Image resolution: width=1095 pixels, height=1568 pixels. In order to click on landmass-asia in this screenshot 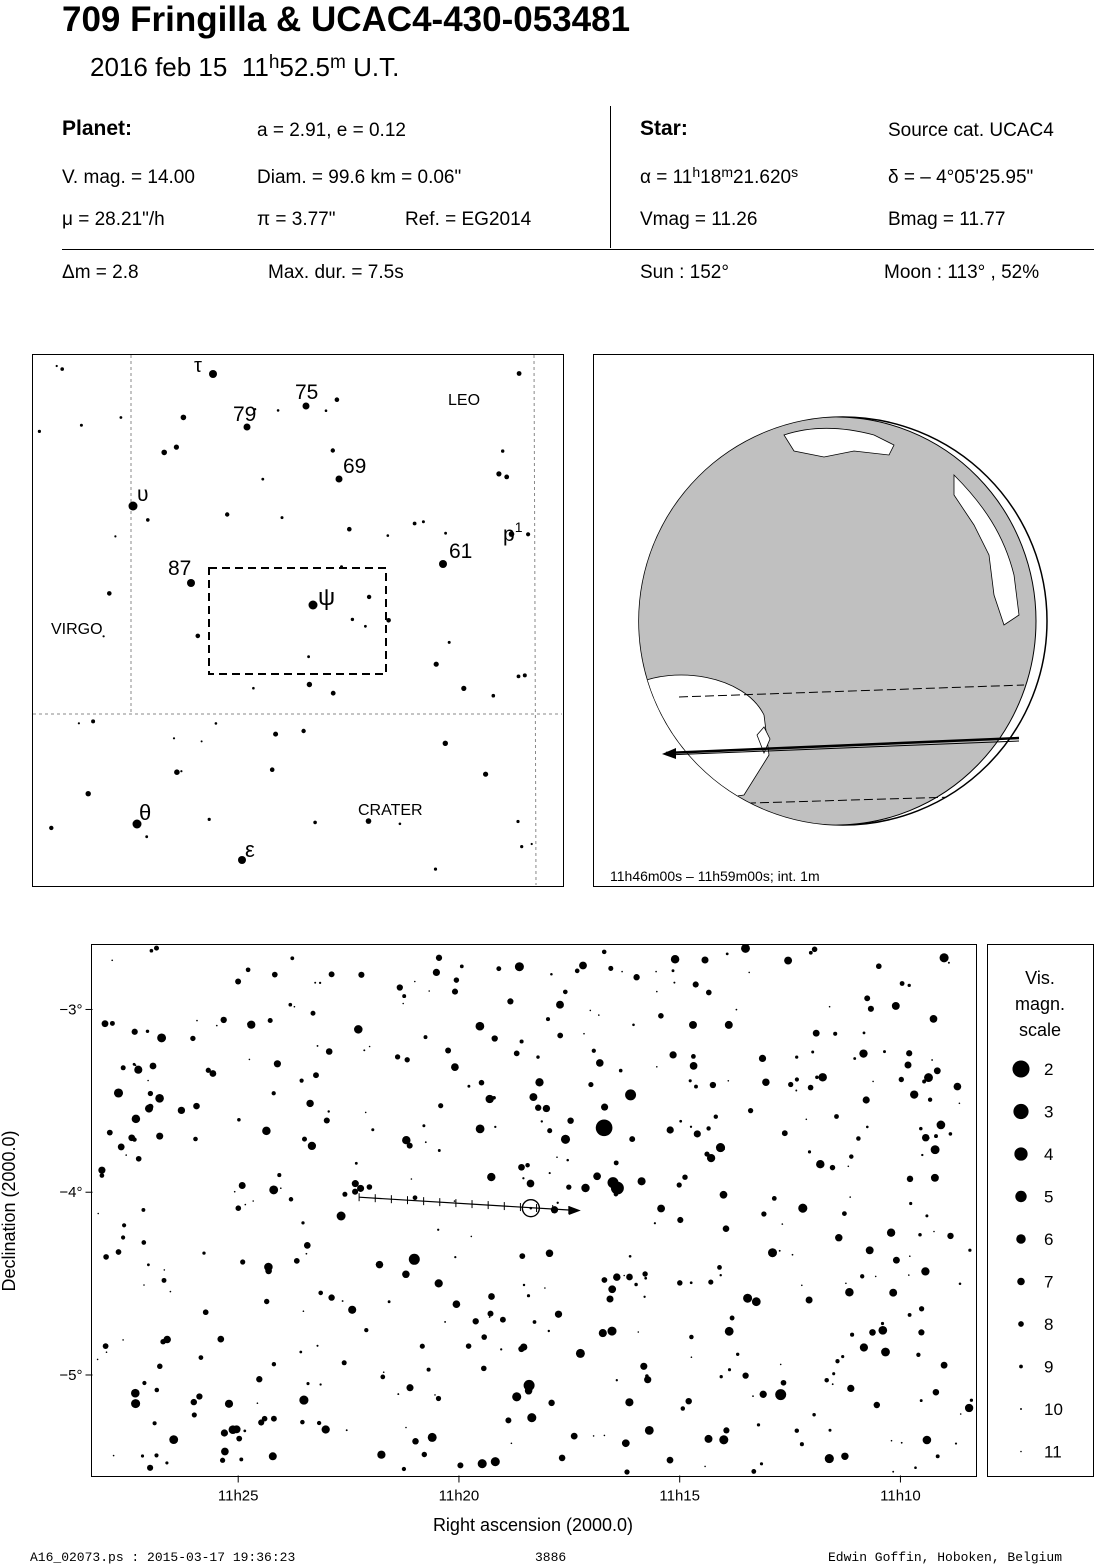, I will do `click(839, 442)`.